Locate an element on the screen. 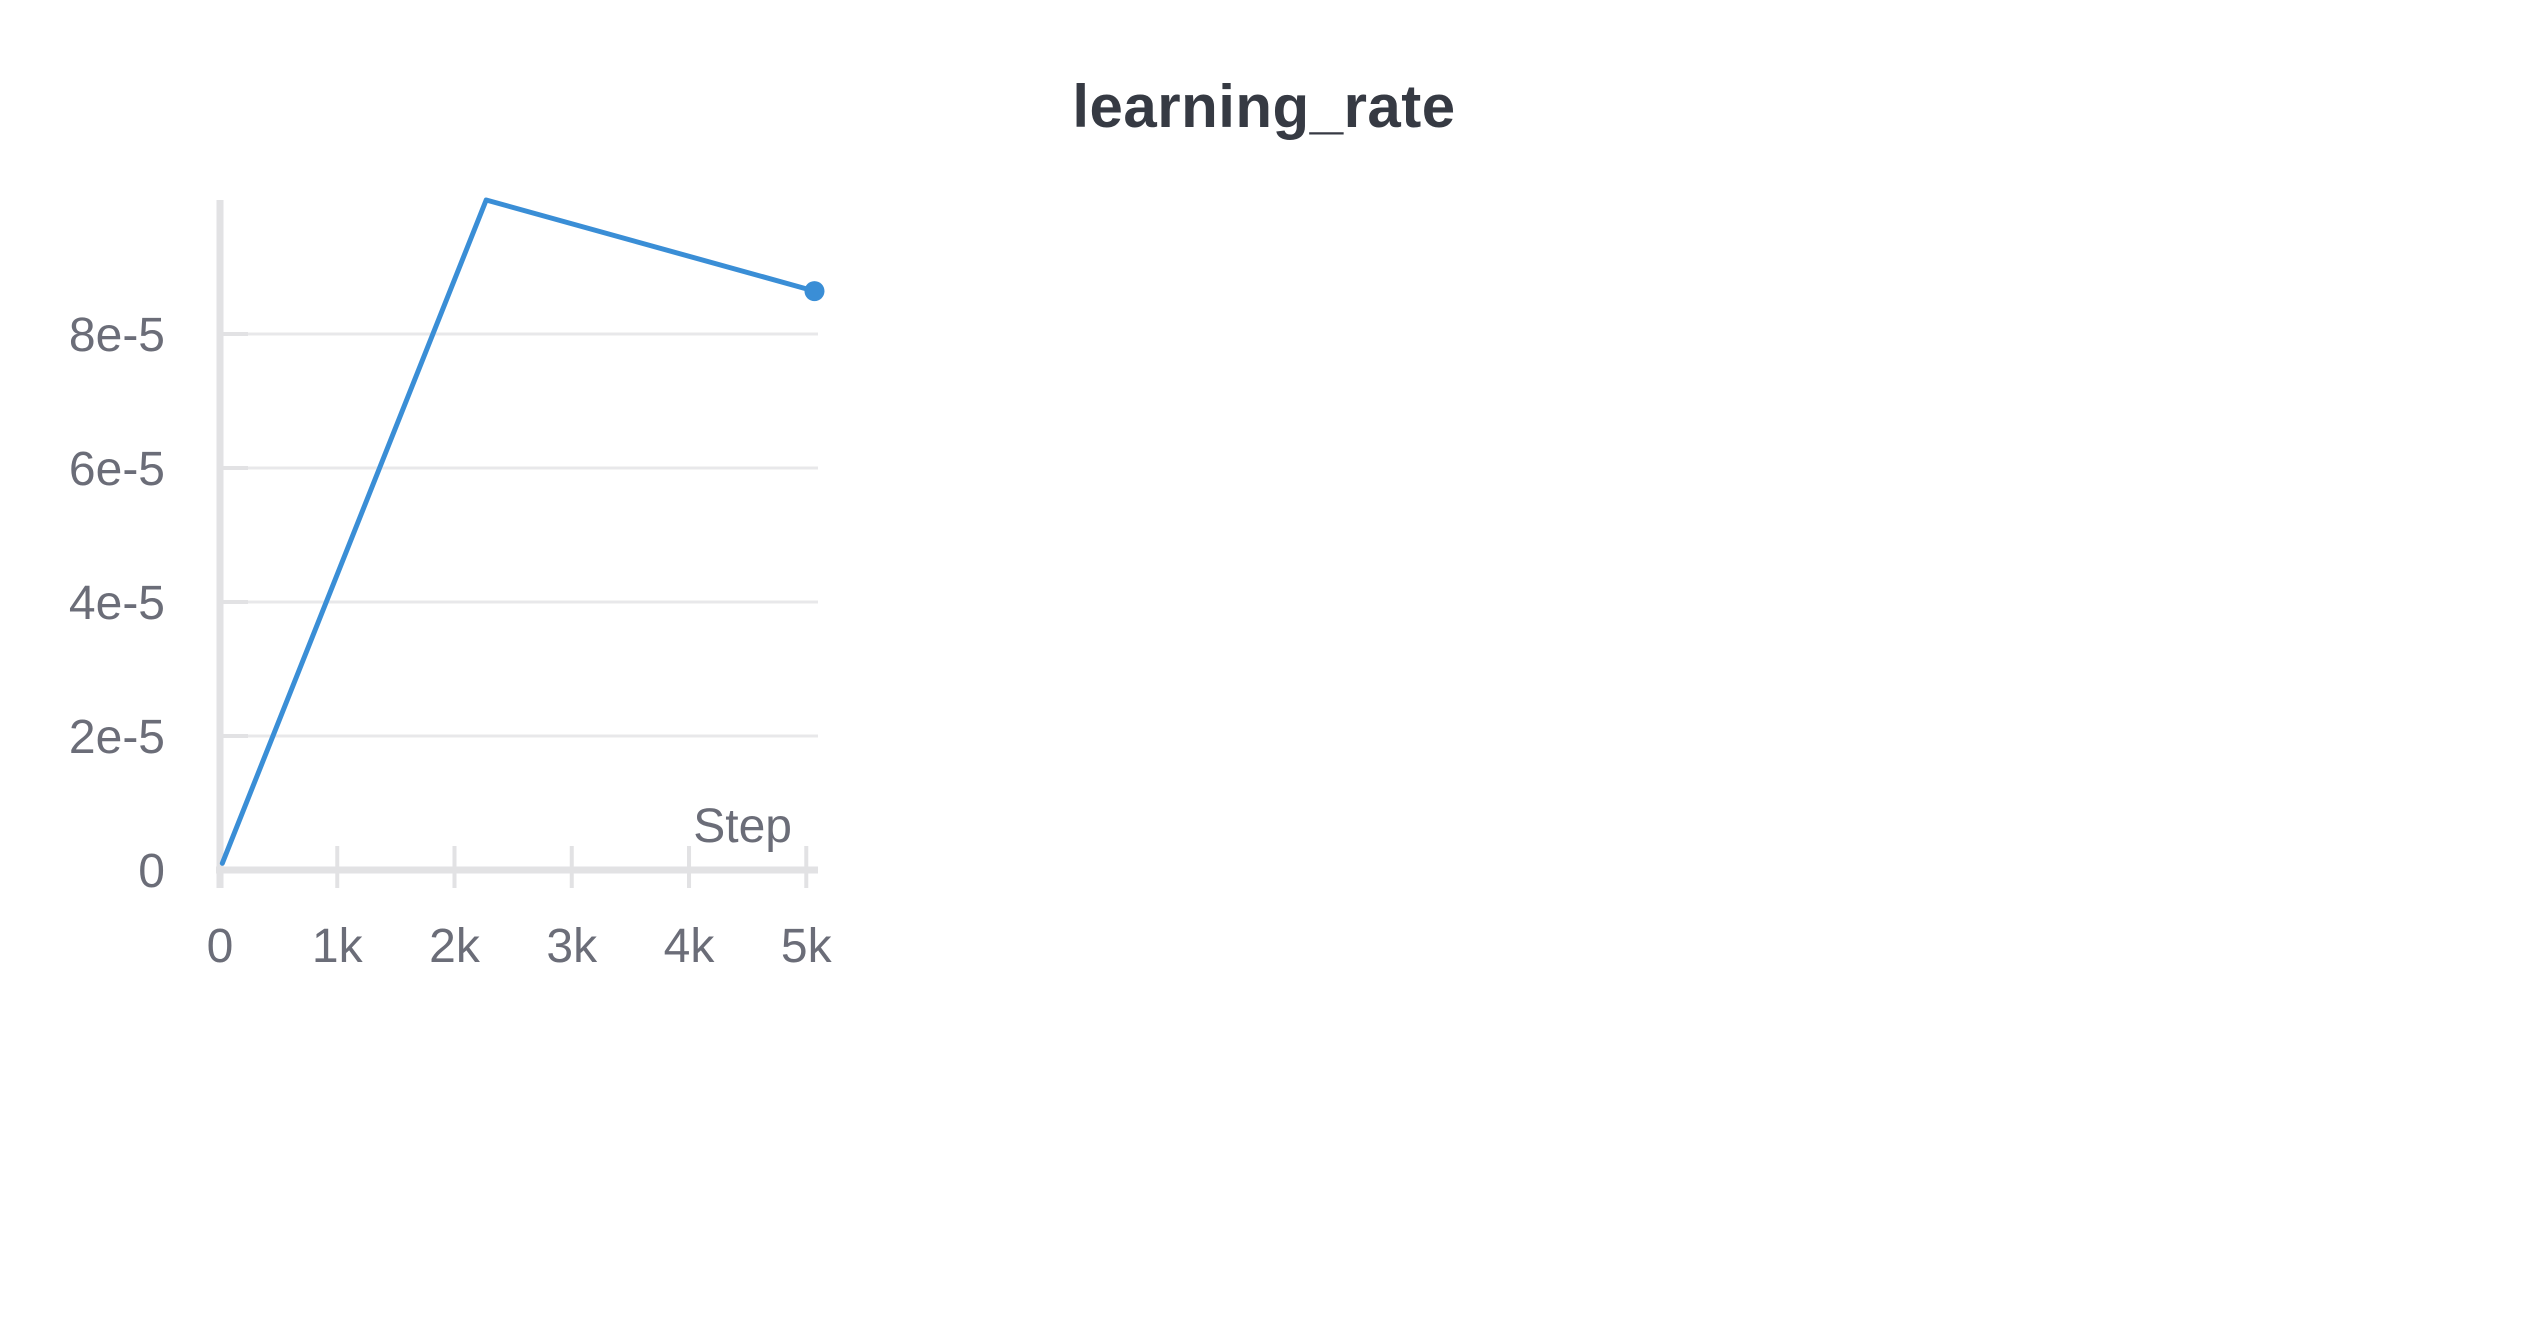 Image resolution: width=2528 pixels, height=1328 pixels. x-tick-label: 3k is located at coordinates (572, 946).